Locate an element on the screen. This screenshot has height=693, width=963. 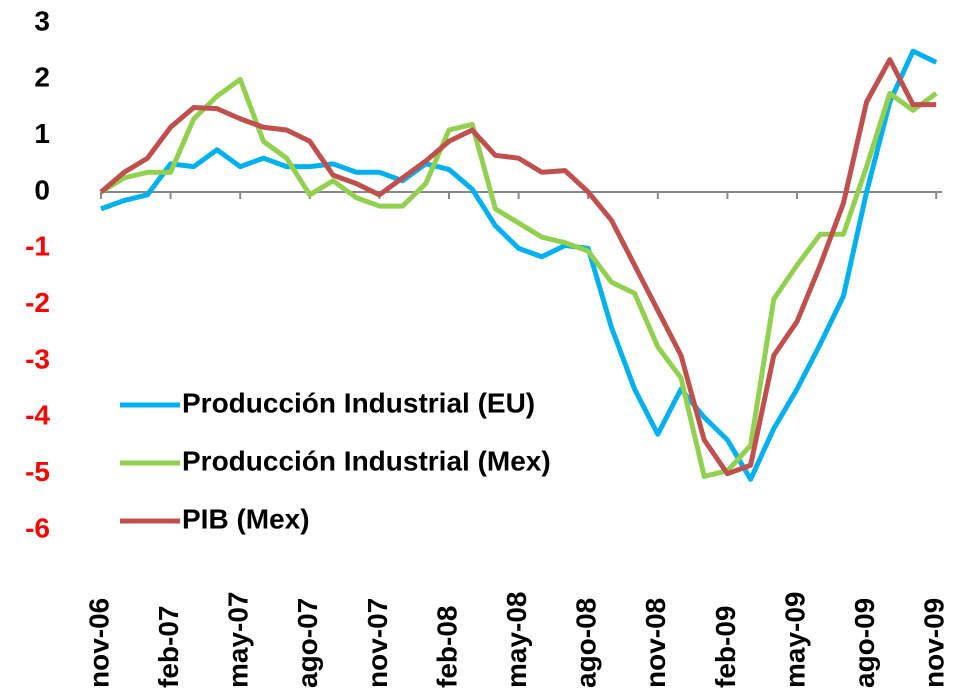
x-tick-label: feb-07 is located at coordinates (168, 647).